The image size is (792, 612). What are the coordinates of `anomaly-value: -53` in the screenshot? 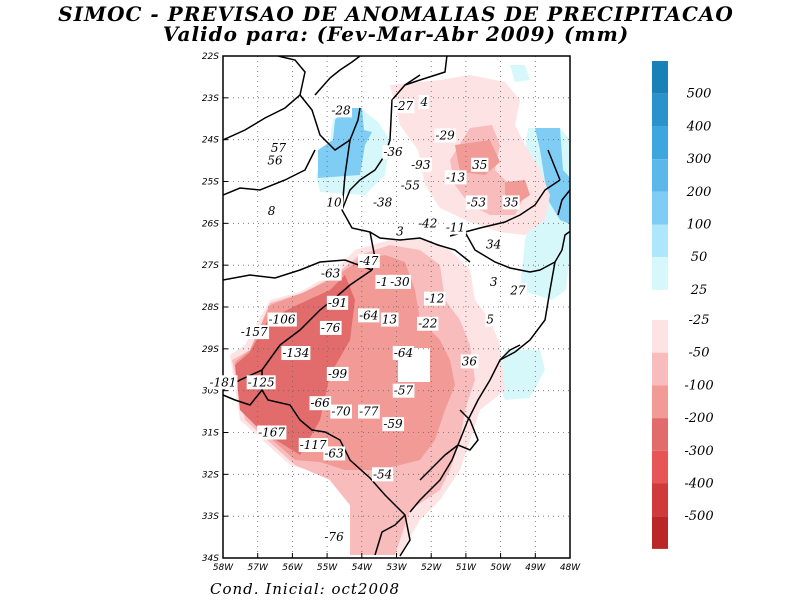 It's located at (476, 202).